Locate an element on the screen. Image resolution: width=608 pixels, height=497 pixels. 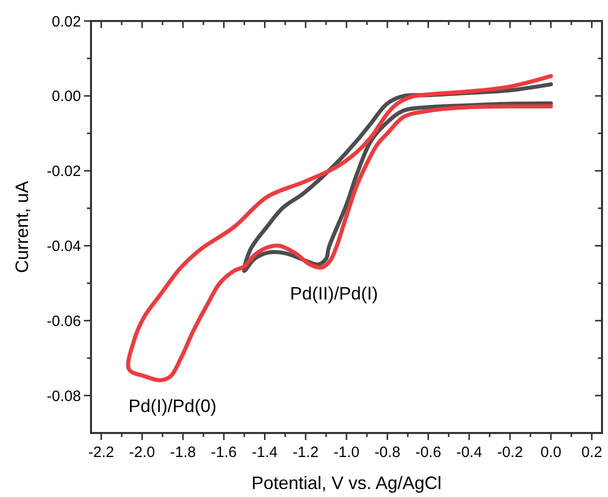
x-tick-label: -0.6 is located at coordinates (428, 452).